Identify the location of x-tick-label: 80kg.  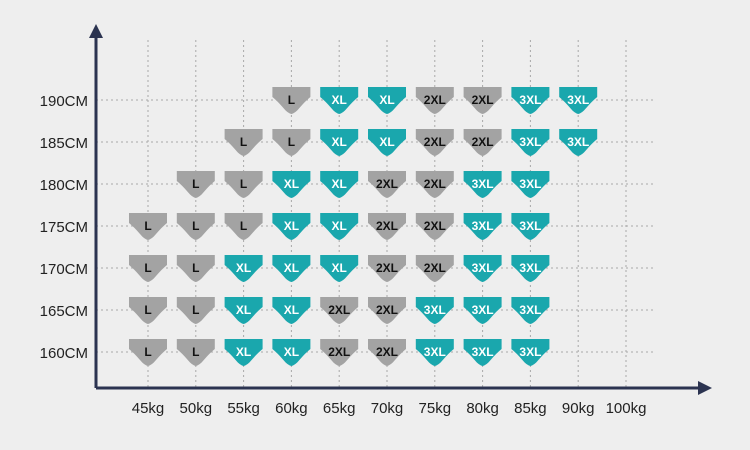
(482, 408).